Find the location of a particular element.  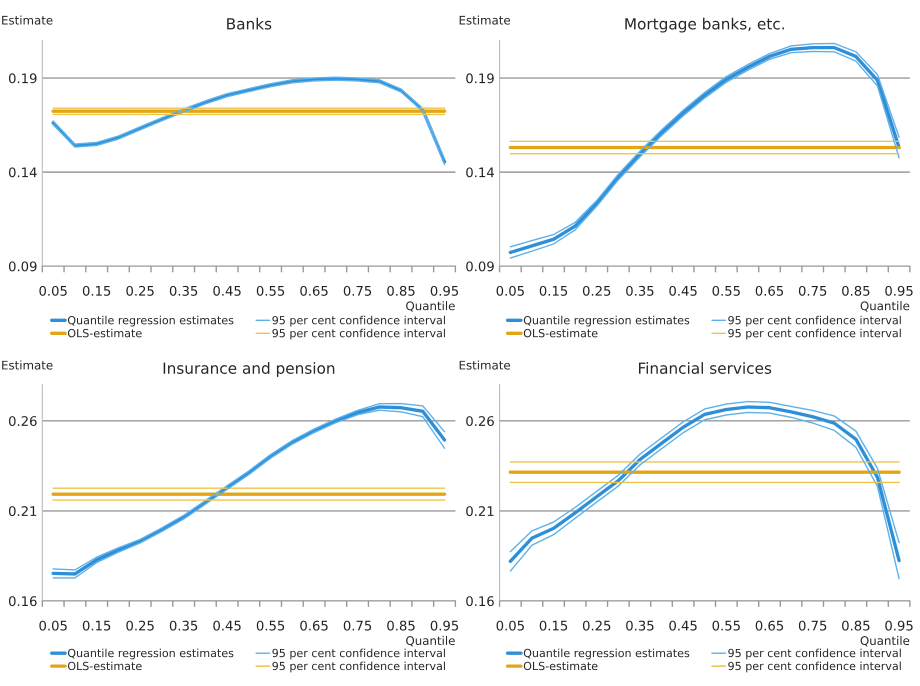

chart-title: Financial services is located at coordinates (705, 368).